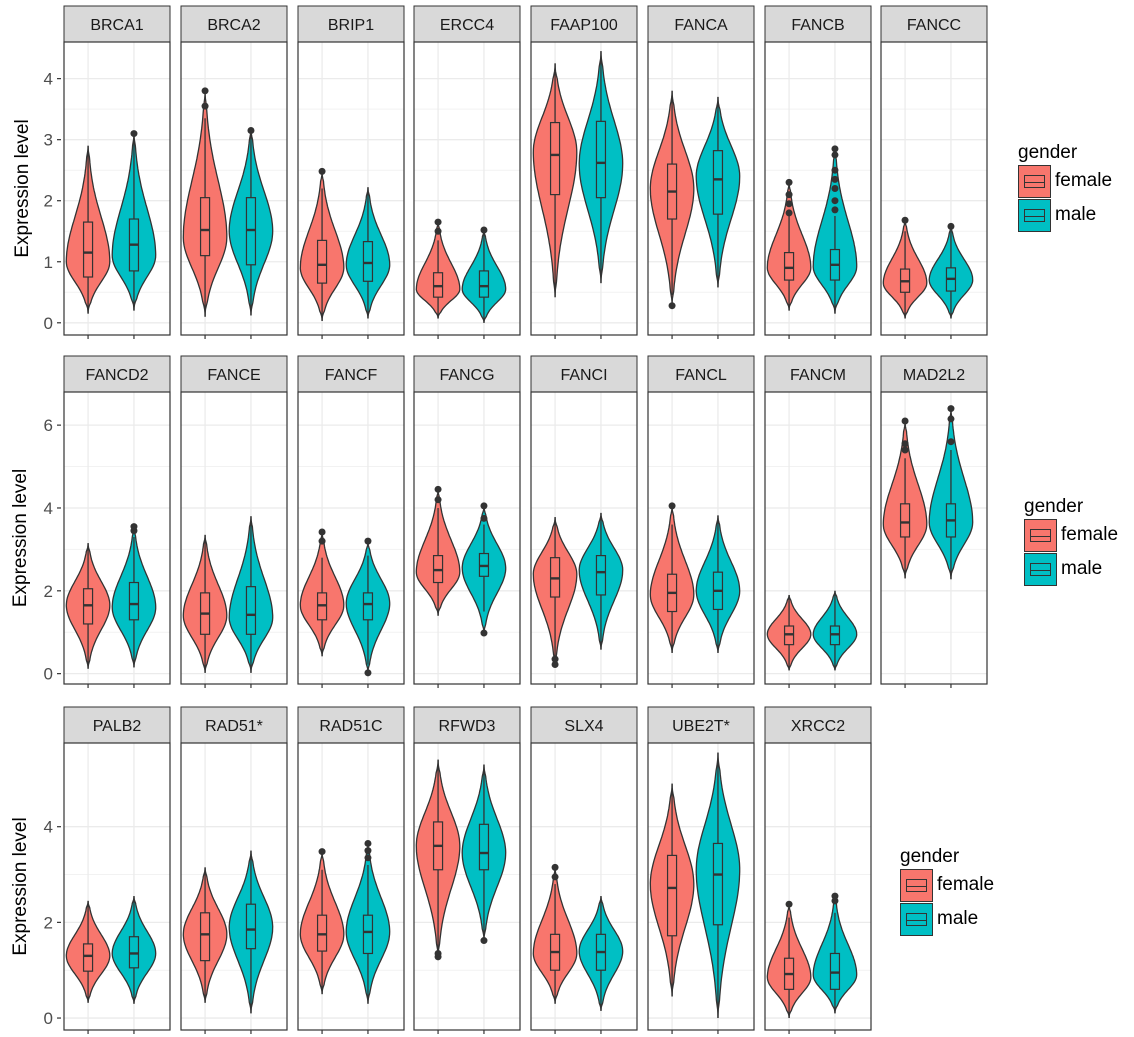 The width and height of the screenshot is (1134, 1037). What do you see at coordinates (22, 188) in the screenshot?
I see `y-axis-label: Expression level` at bounding box center [22, 188].